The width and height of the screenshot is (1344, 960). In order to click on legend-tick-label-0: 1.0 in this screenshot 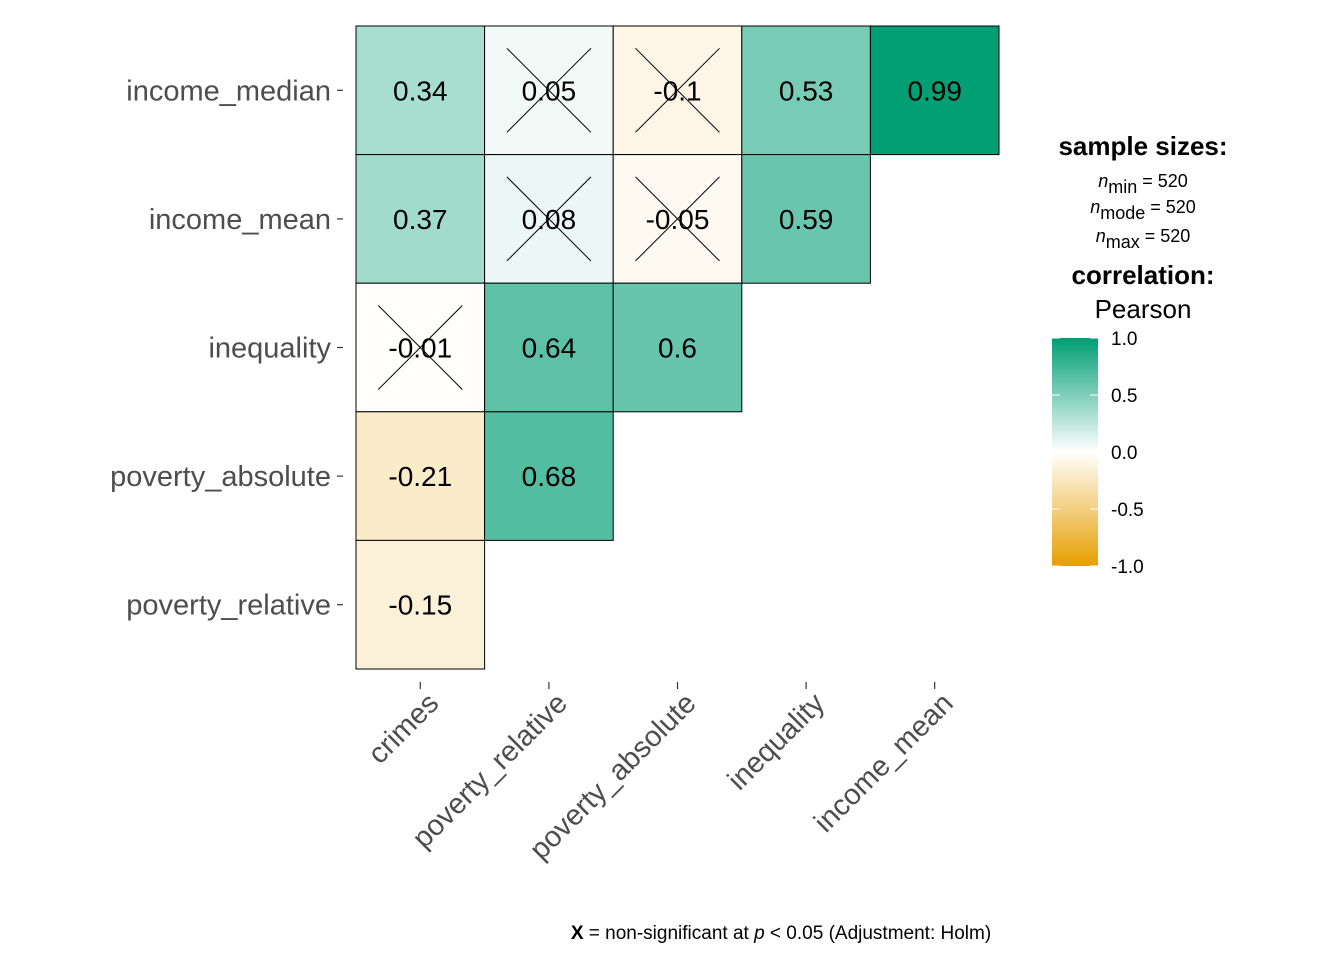, I will do `click(1124, 339)`.